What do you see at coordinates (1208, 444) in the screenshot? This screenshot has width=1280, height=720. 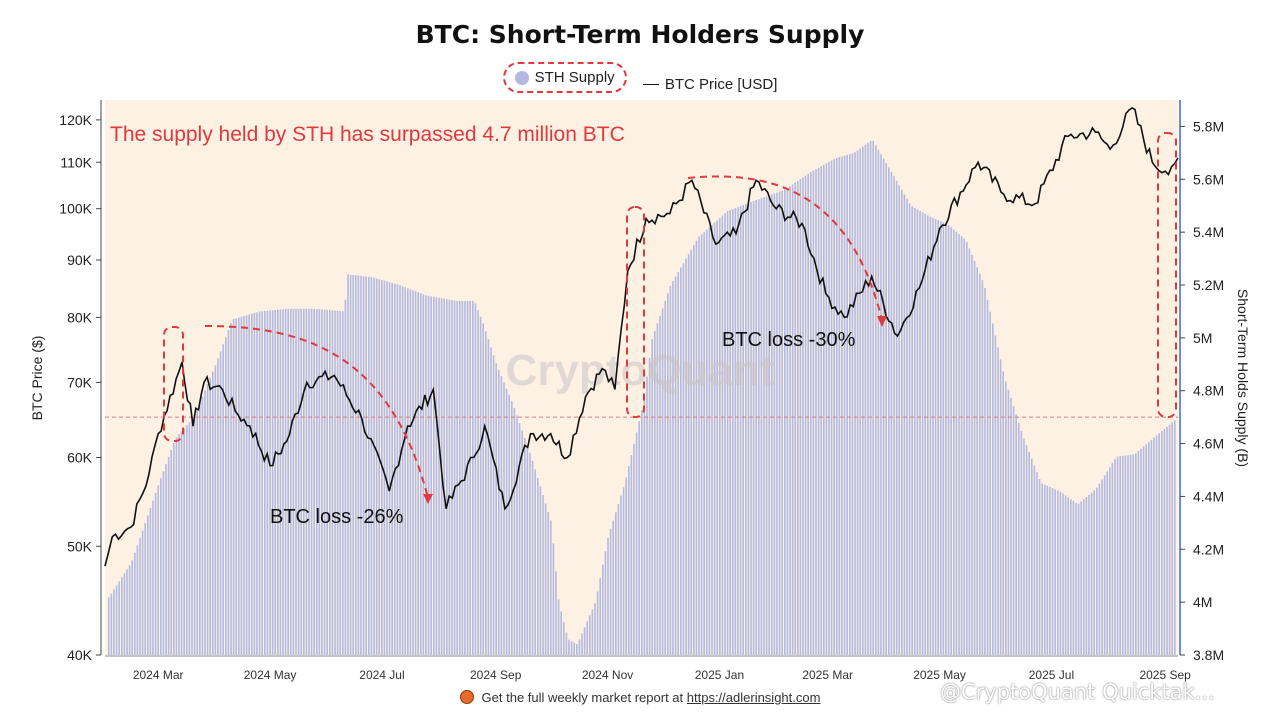 I see `right-tick-label: 4.6M` at bounding box center [1208, 444].